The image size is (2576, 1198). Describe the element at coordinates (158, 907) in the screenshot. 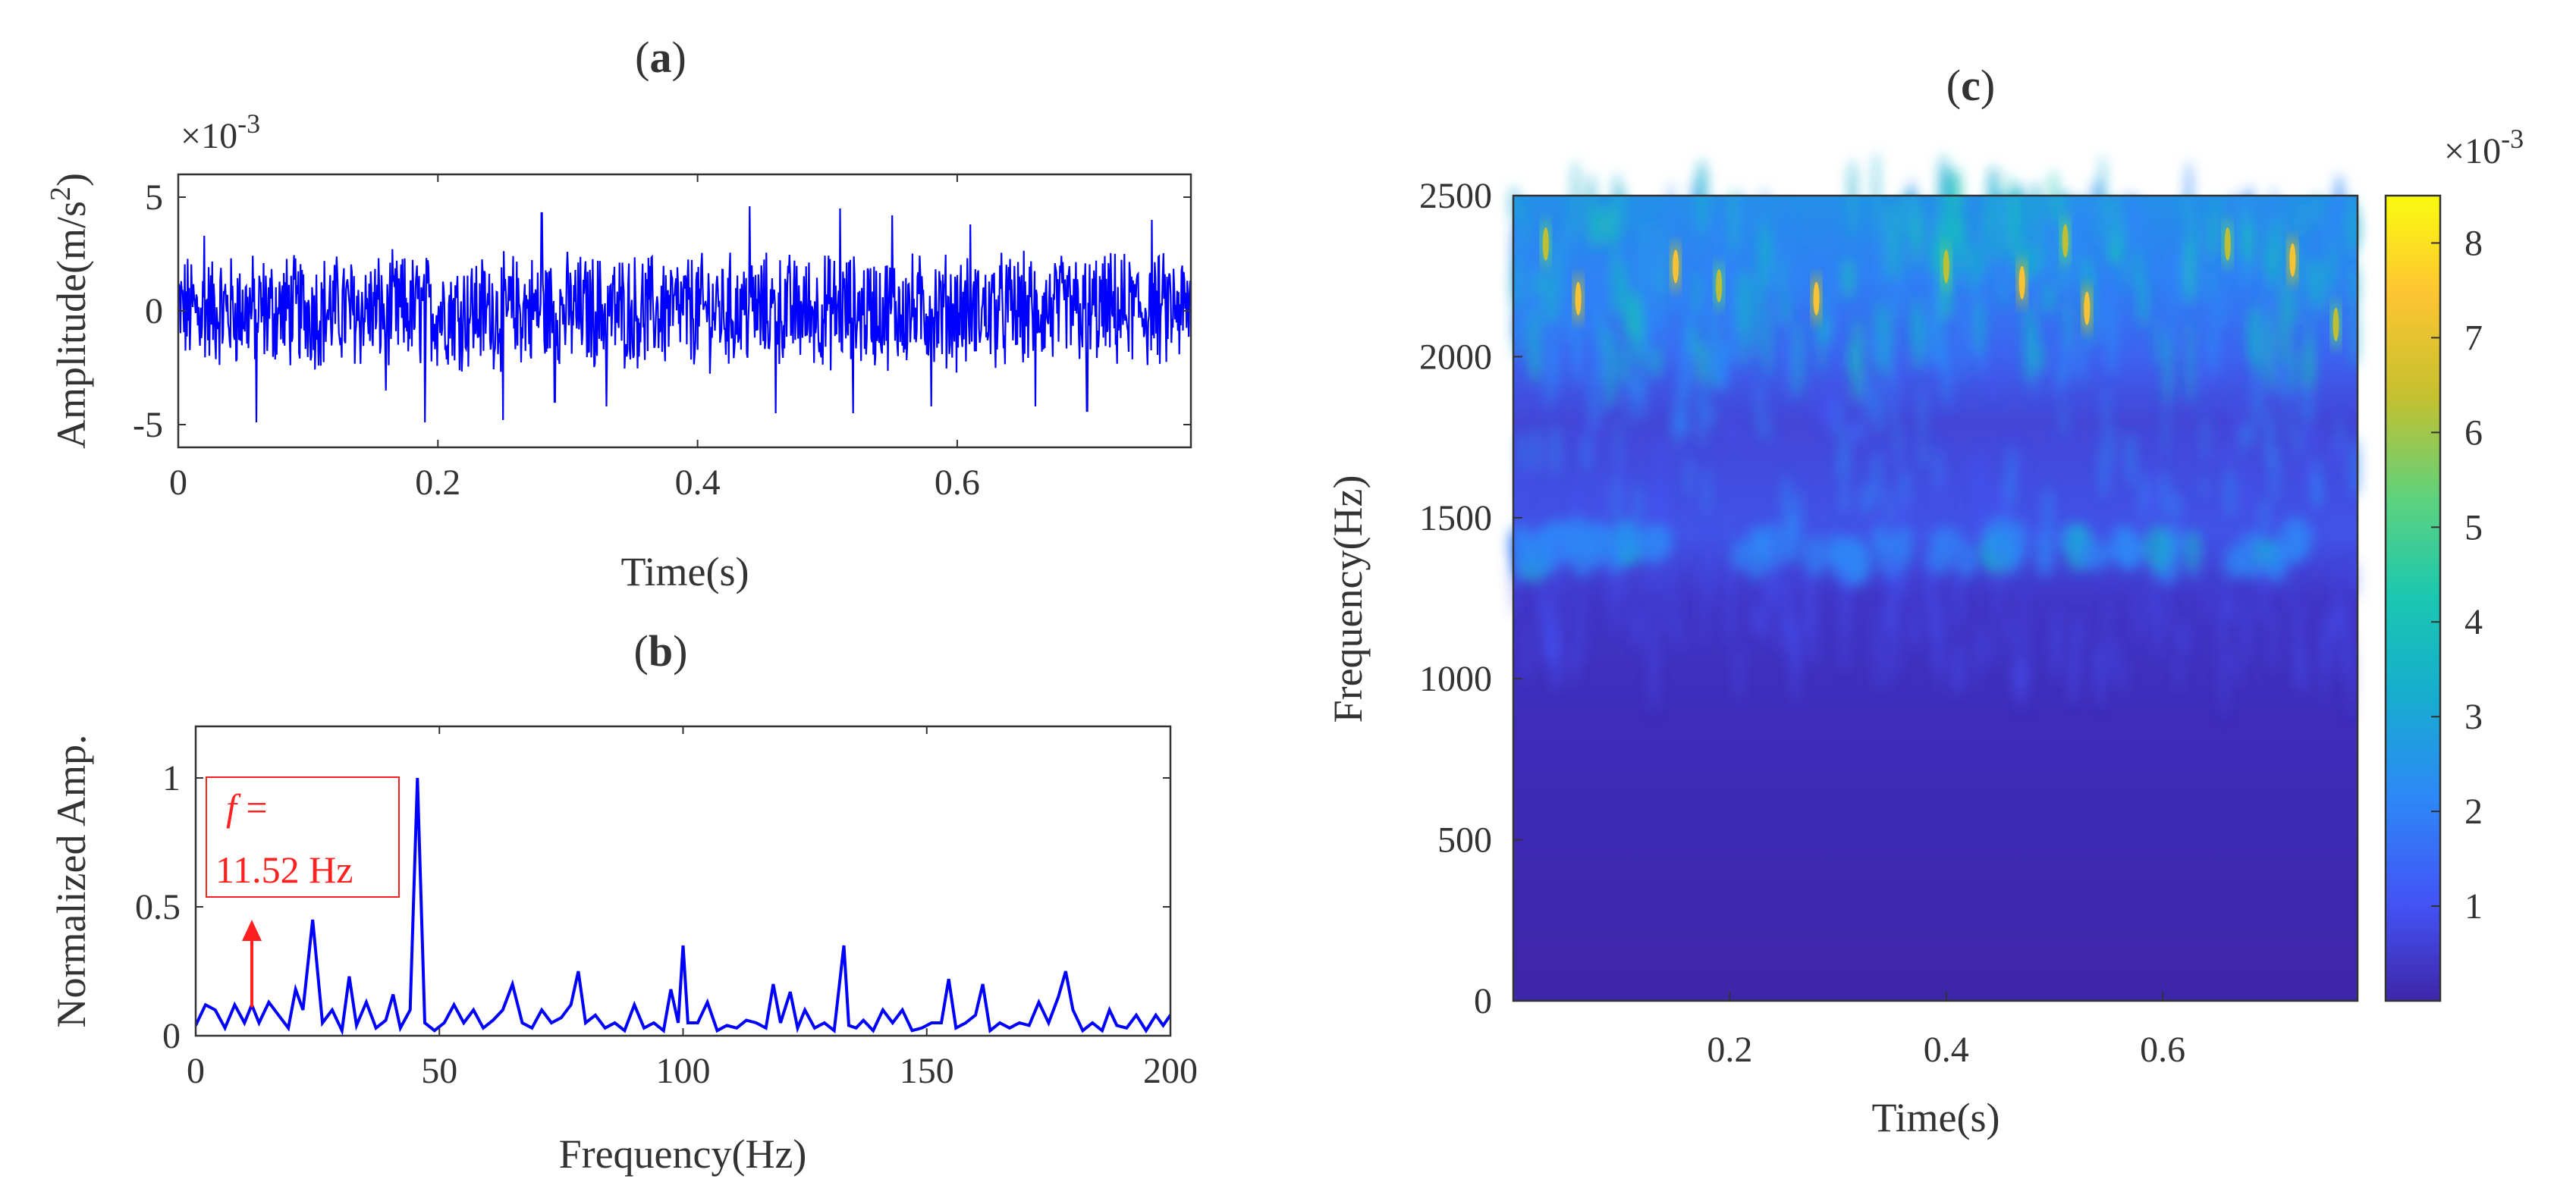

I see `panel-b-ytick-label: 0.5` at that location.